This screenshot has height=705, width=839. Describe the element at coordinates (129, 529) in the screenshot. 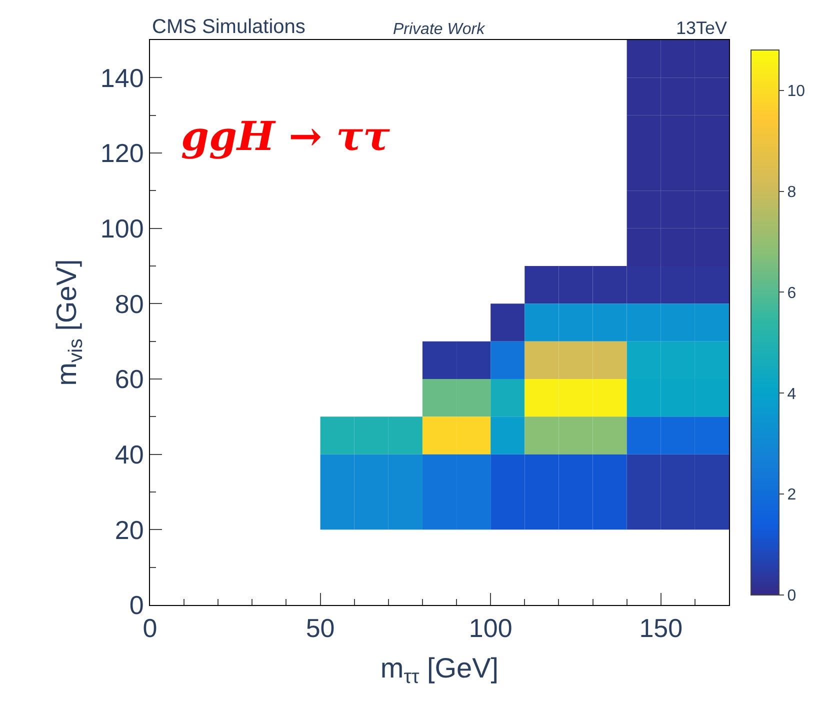

I see `y-tick-label: 20` at that location.